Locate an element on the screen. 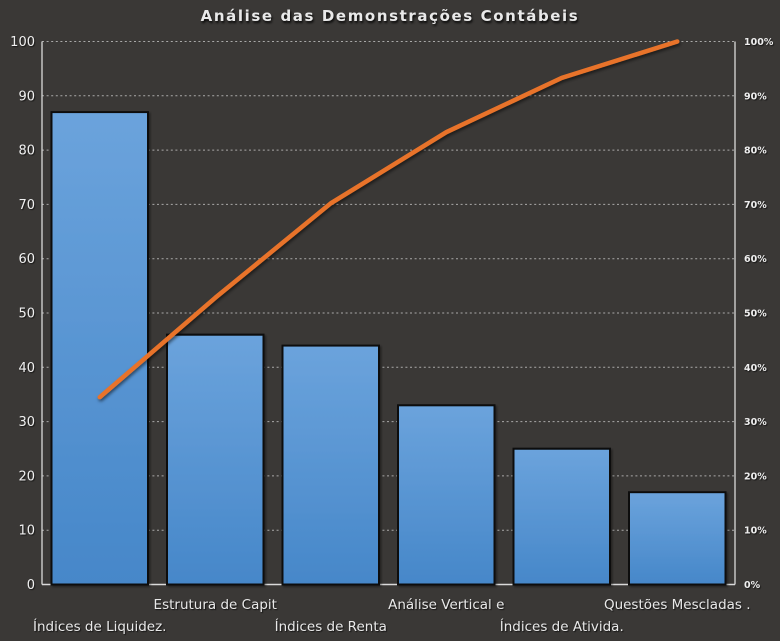 The image size is (780, 641). left-axis-tick-label: 100 is located at coordinates (22, 42).